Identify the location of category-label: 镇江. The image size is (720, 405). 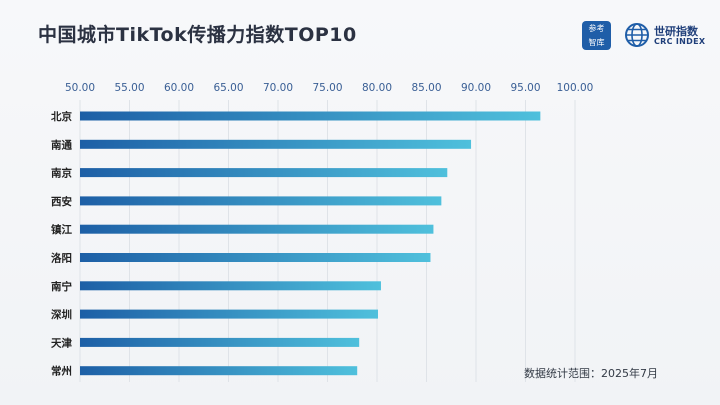
(61, 229).